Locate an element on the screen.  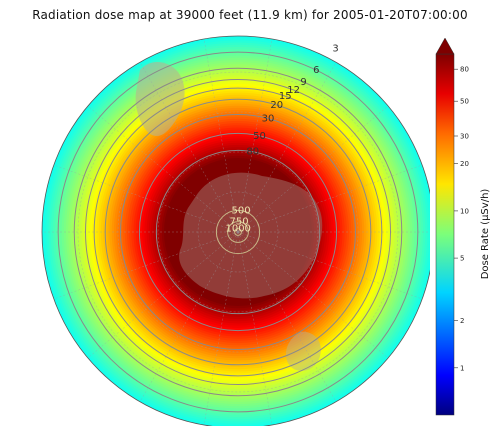
colorbar-tick-label: 10 is located at coordinates (464, 211).